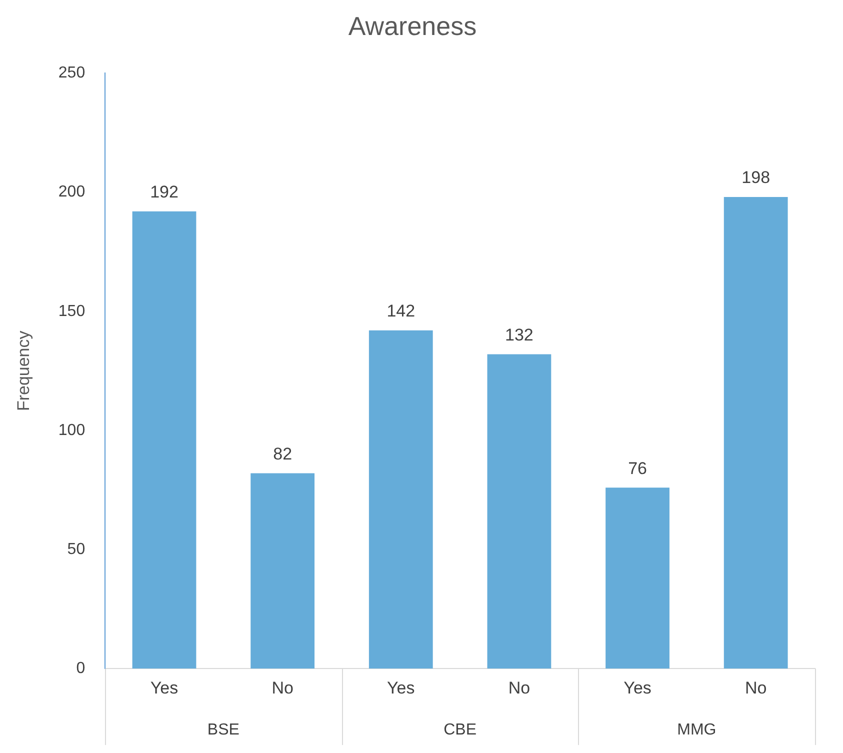  Describe the element at coordinates (81, 669) in the screenshot. I see `y-tick-label: 0` at that location.